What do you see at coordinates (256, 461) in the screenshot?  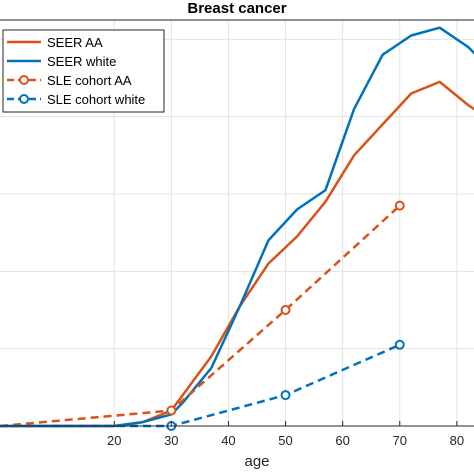 I see `x-axis-label: age` at bounding box center [256, 461].